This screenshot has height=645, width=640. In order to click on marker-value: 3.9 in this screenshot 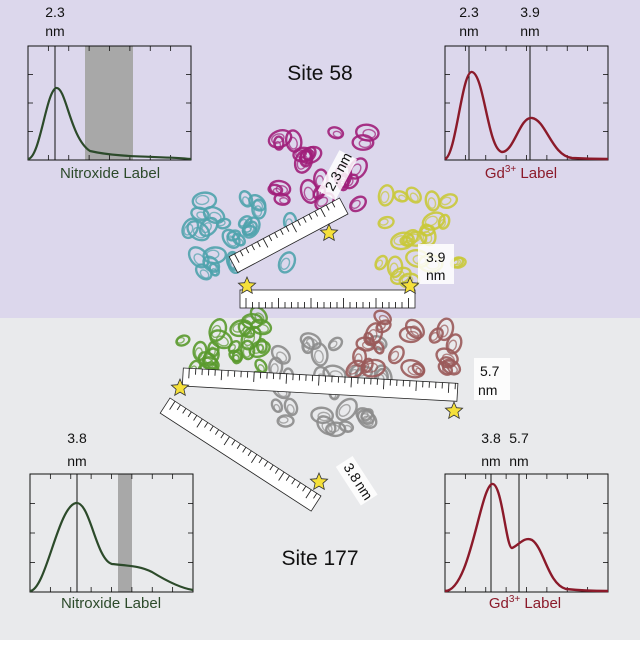, I will do `click(530, 12)`.